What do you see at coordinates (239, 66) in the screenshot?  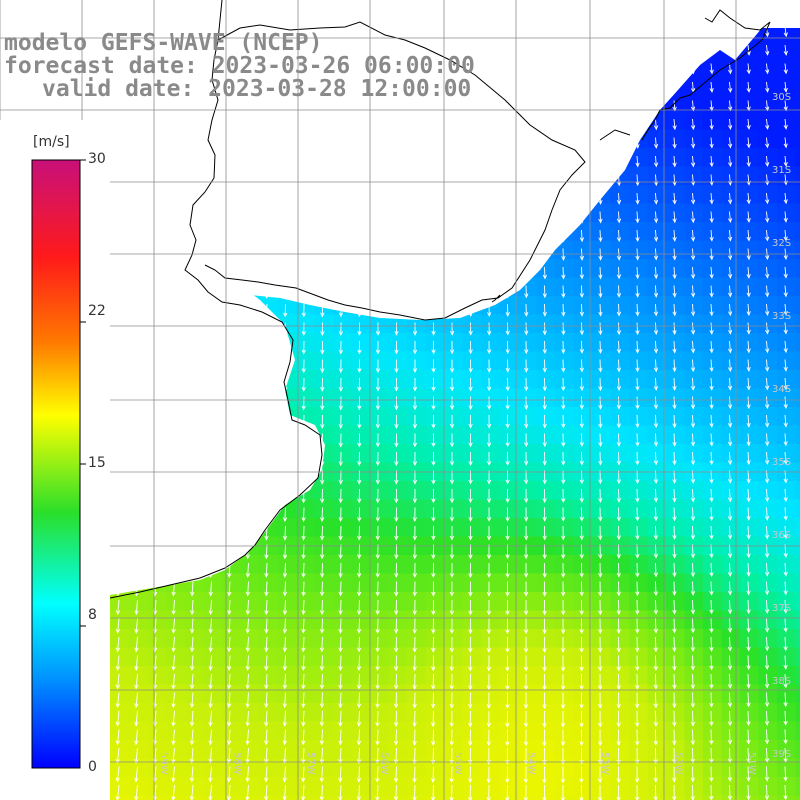 I see `title-forecast-date: forecast date: 2023-03-26 06:00:00` at bounding box center [239, 66].